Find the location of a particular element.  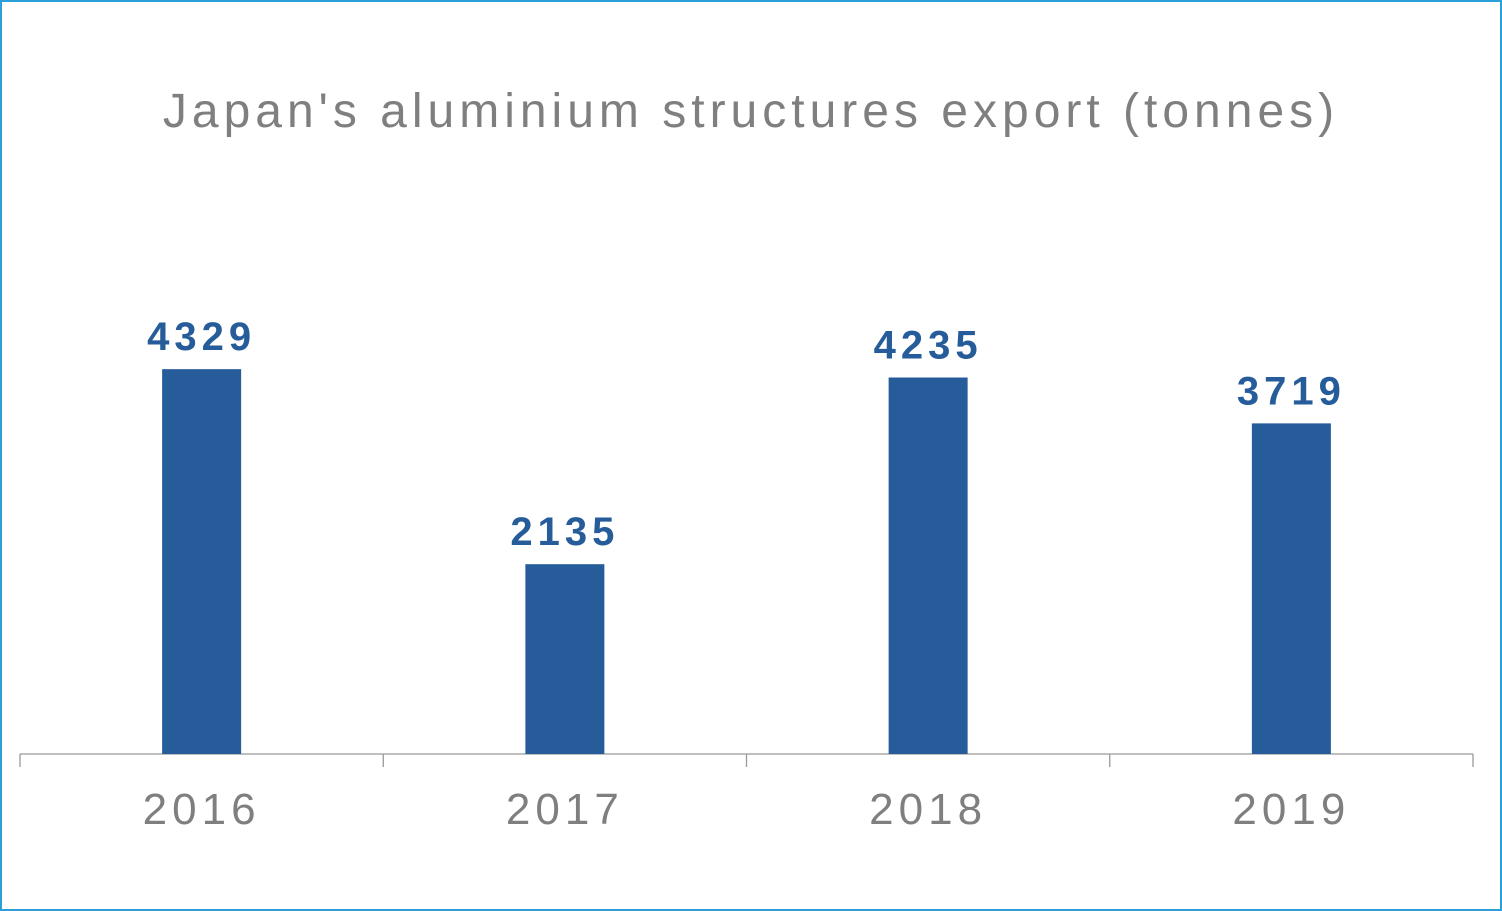

data-label-2016: 4329 is located at coordinates (201, 337).